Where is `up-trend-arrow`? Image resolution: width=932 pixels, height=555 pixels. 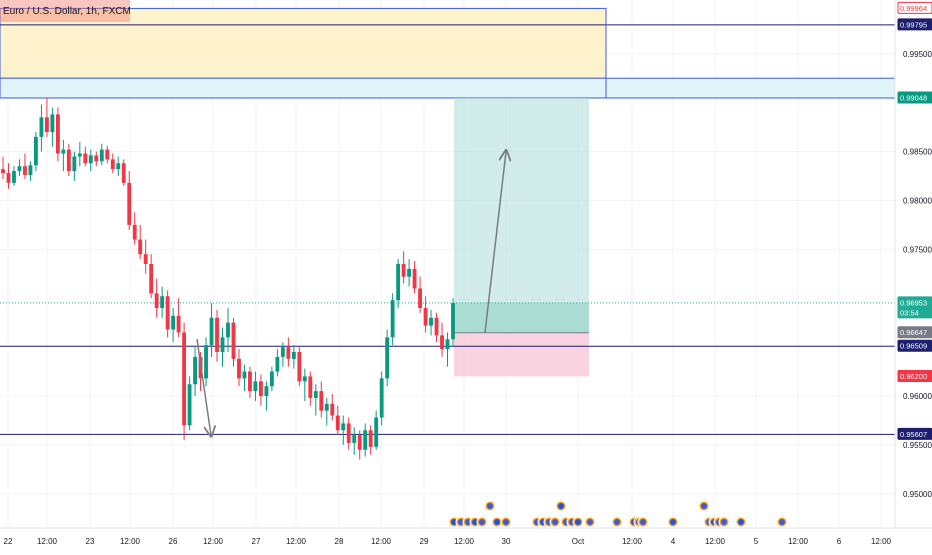
up-trend-arrow is located at coordinates (495, 242).